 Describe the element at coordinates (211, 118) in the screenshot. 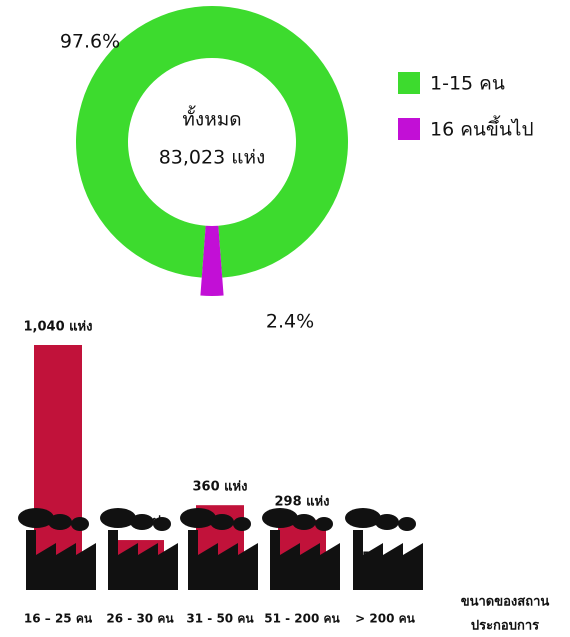

I see `center-text: ทั้งหมด` at that location.